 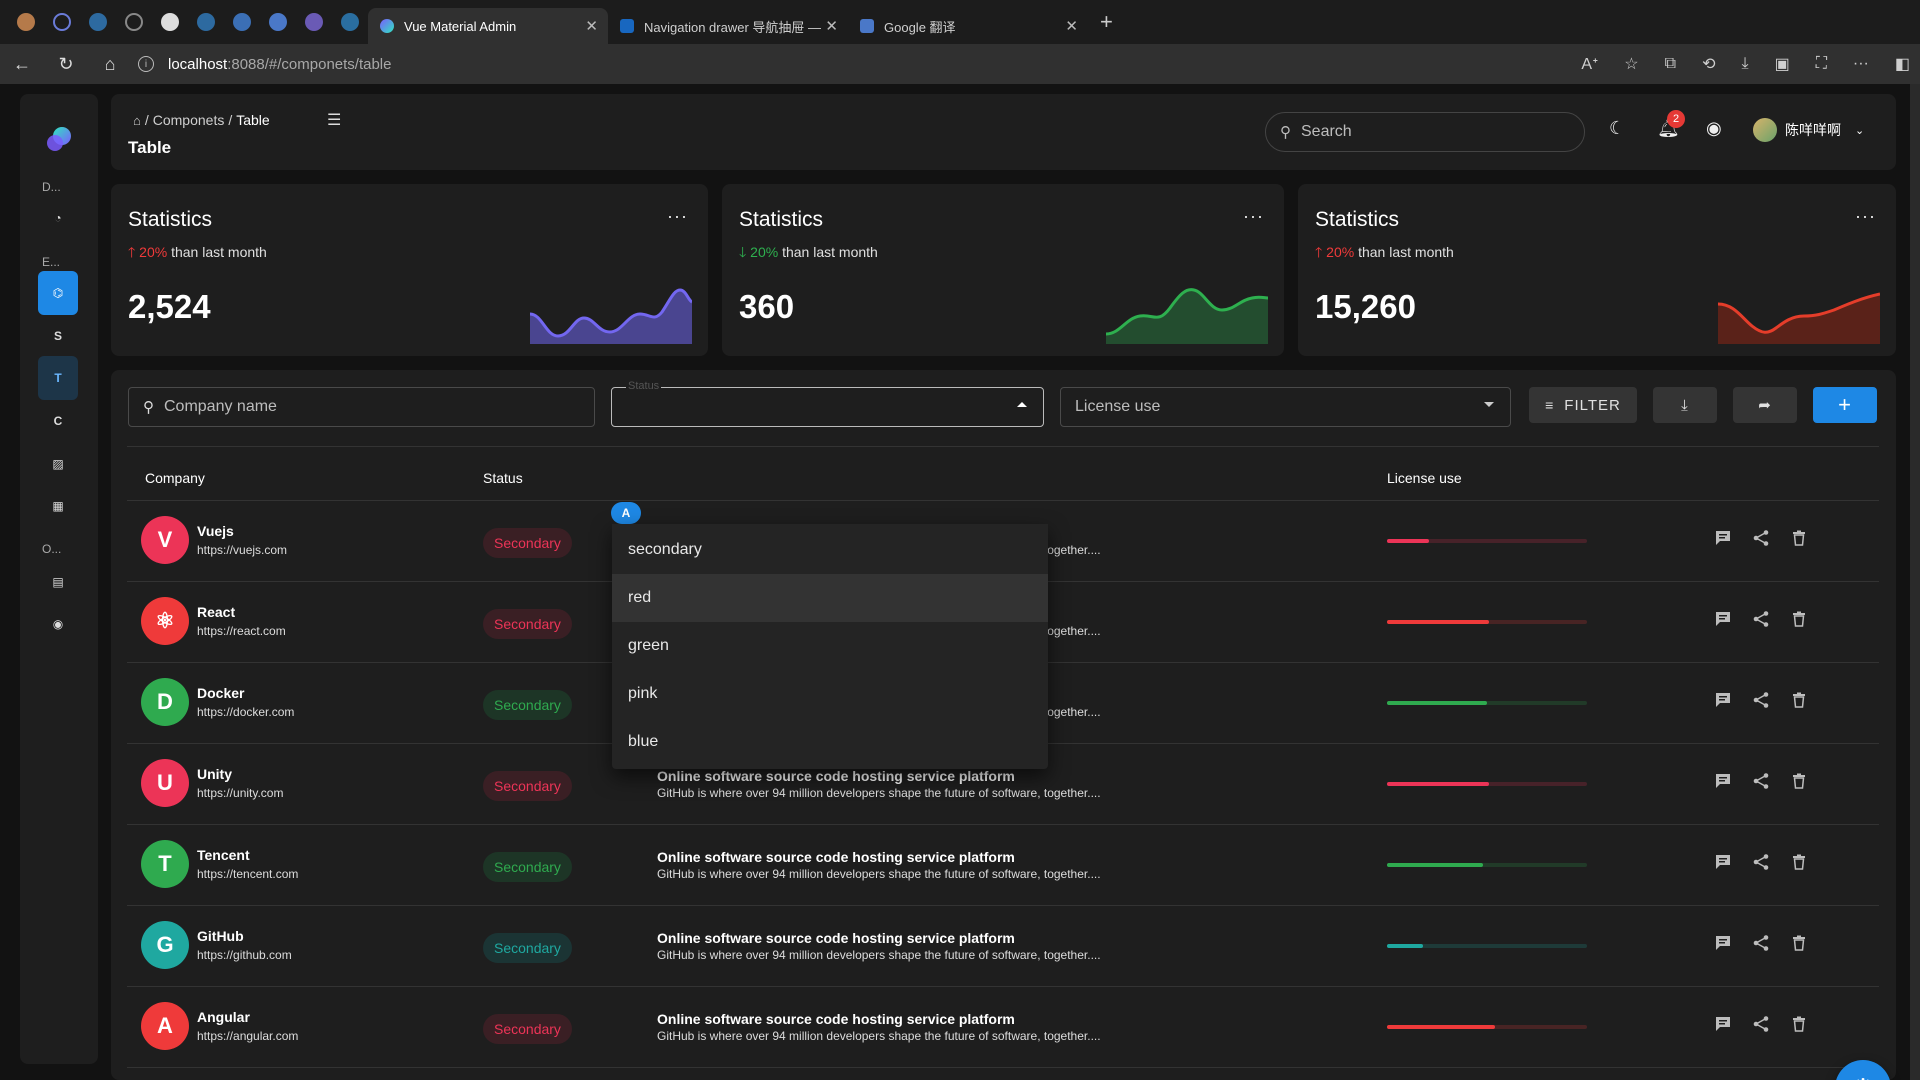 I want to click on more-menu-icon: ···, so click(x=1860, y=63).